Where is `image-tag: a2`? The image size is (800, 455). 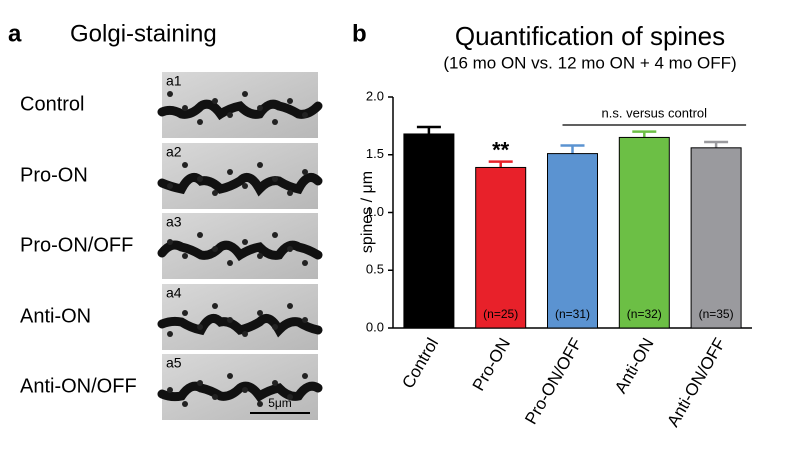 image-tag: a2 is located at coordinates (174, 152).